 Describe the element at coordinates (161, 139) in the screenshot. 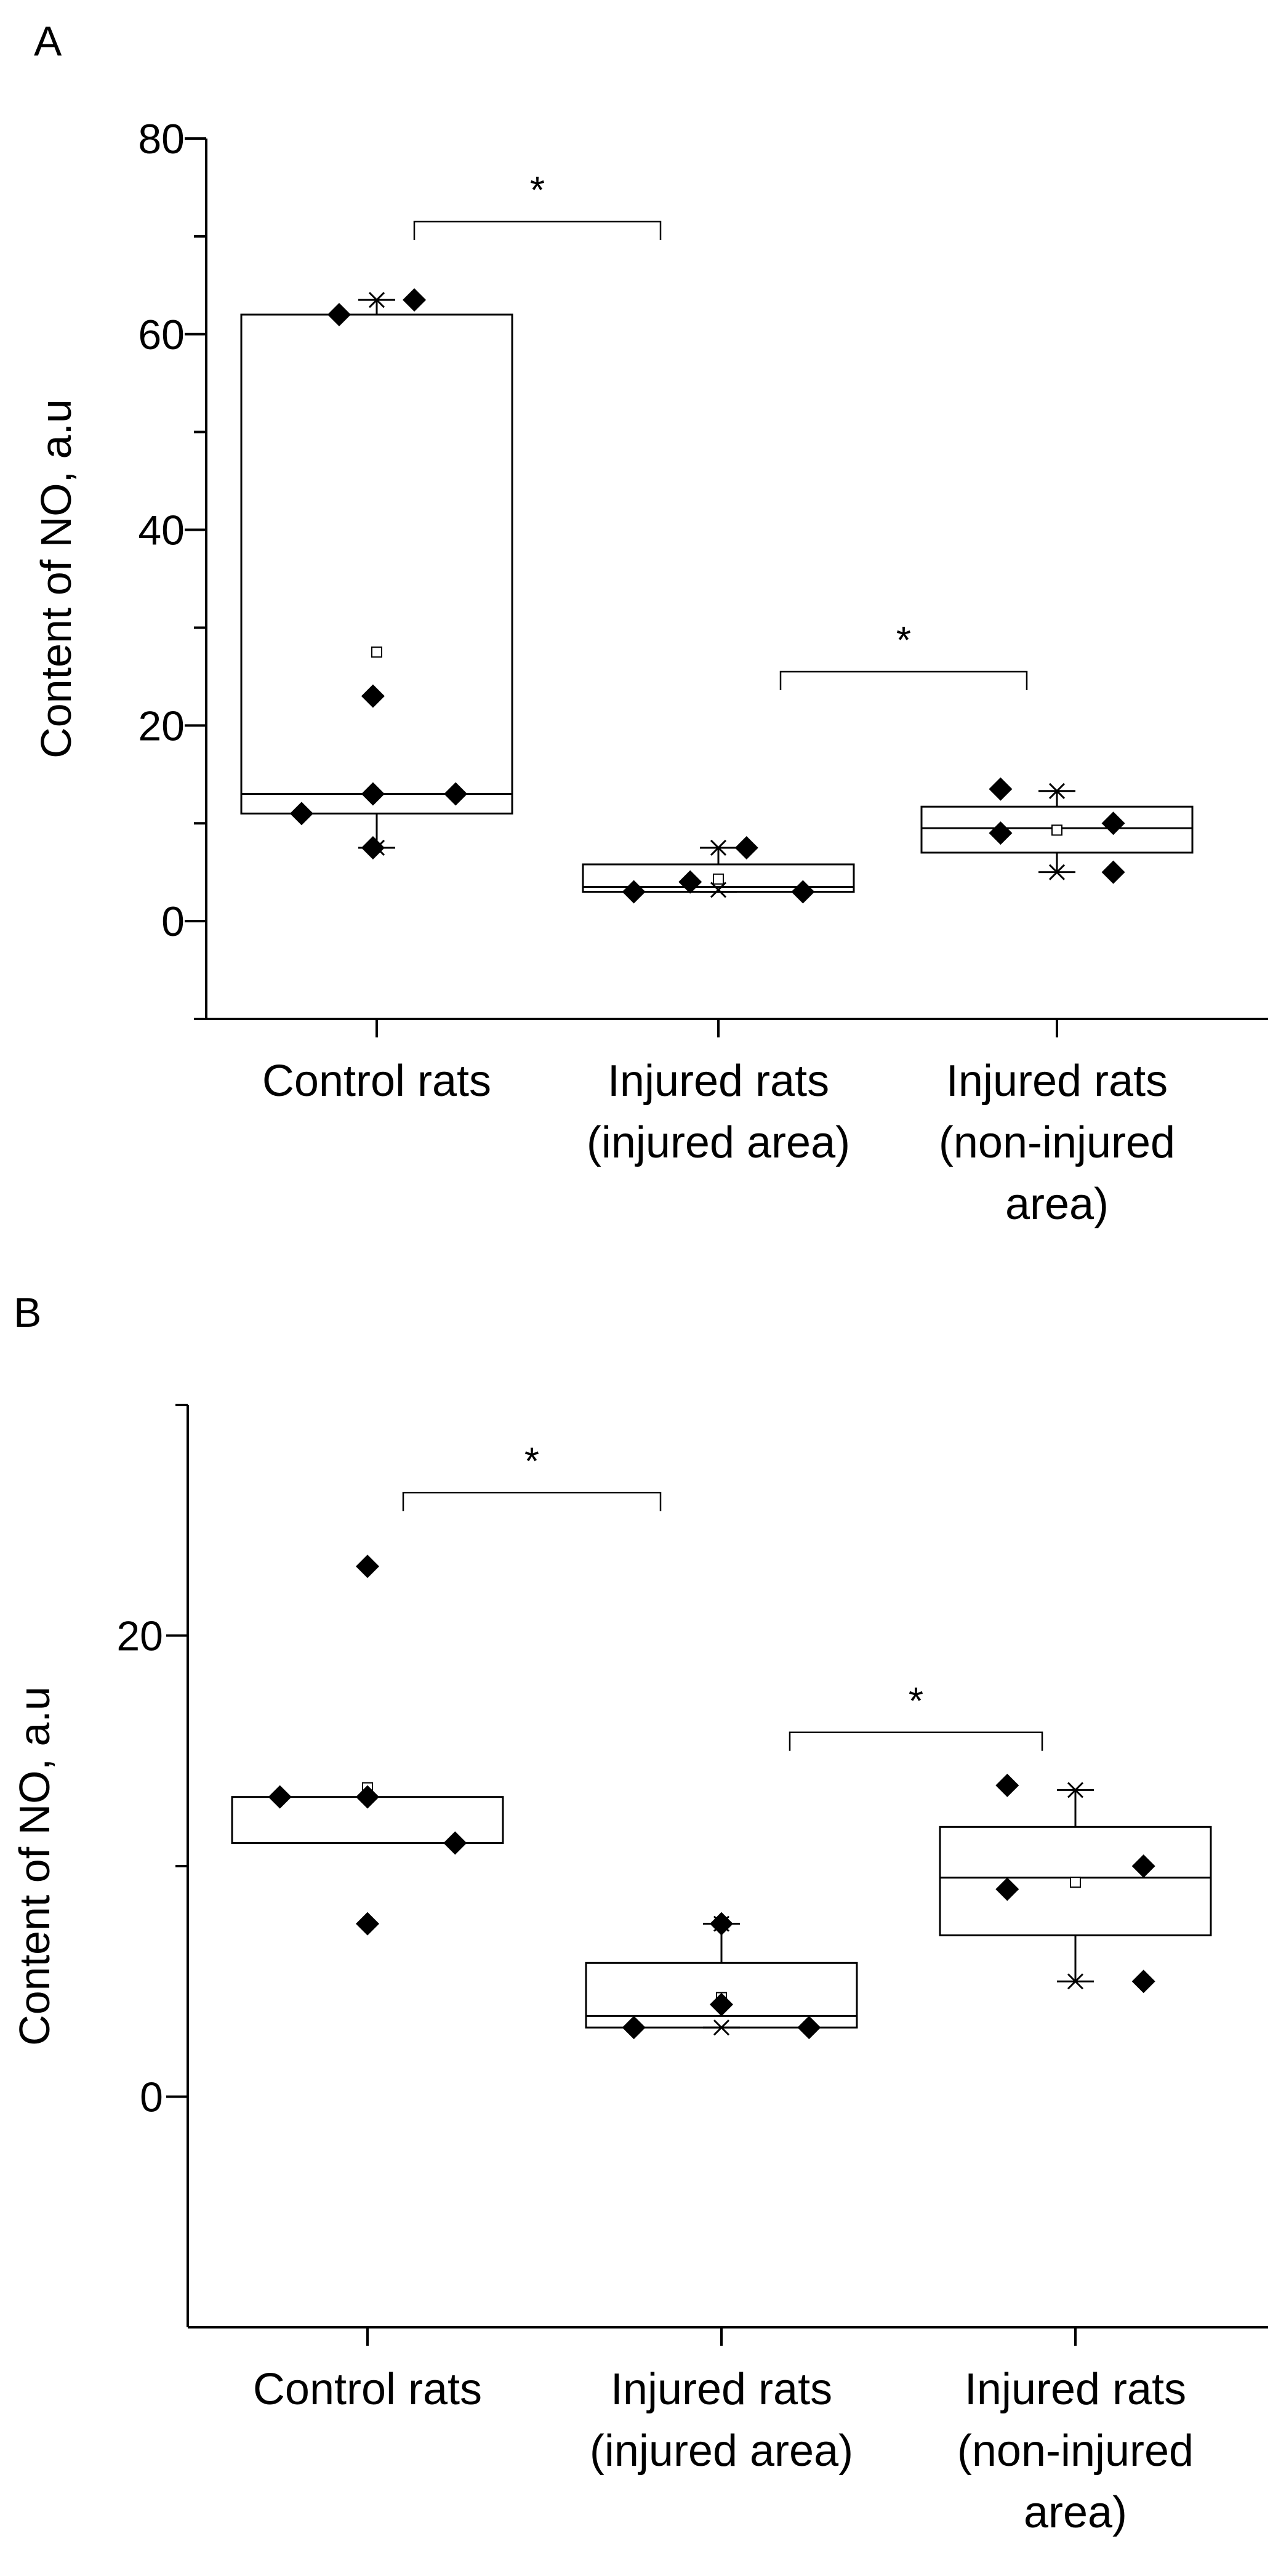

I see `y-tick-label: 80` at that location.